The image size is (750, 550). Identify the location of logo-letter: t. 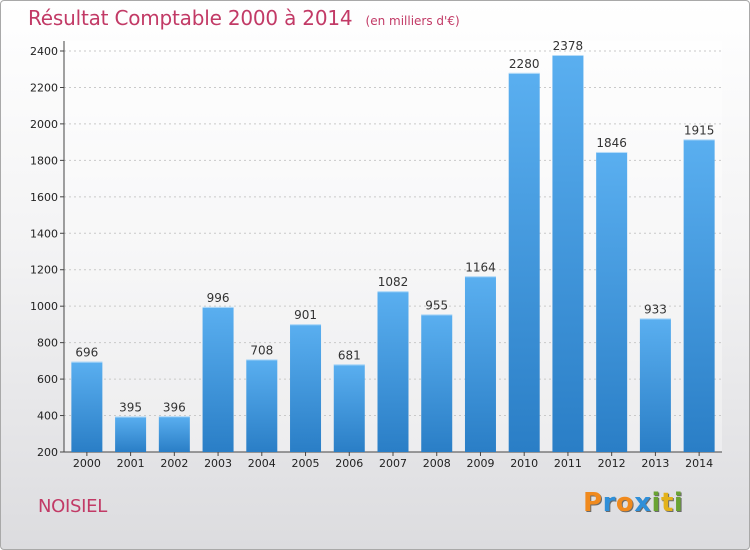
(667, 503).